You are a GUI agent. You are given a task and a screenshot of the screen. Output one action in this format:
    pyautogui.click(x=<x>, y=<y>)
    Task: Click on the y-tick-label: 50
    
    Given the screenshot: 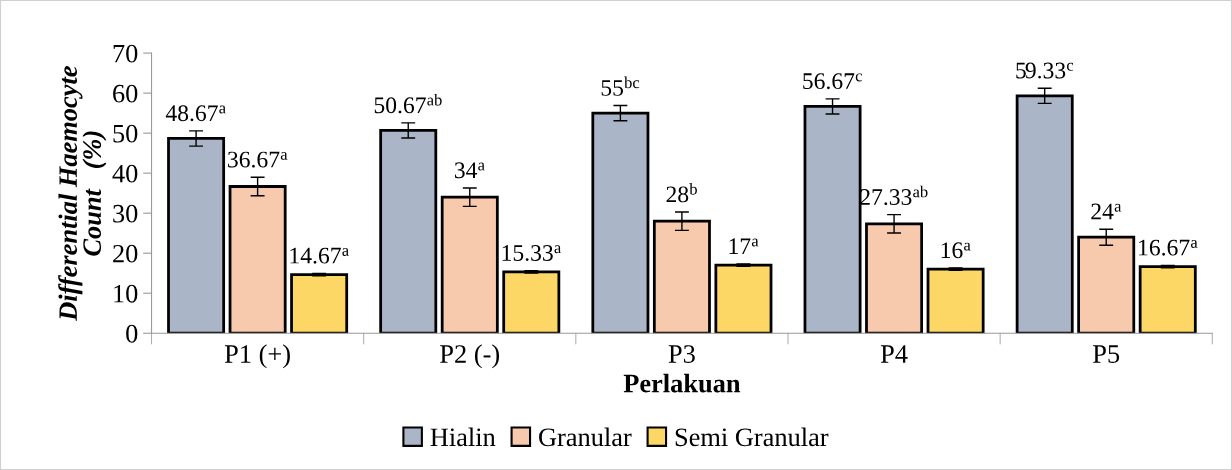 What is the action you would take?
    pyautogui.click(x=125, y=133)
    